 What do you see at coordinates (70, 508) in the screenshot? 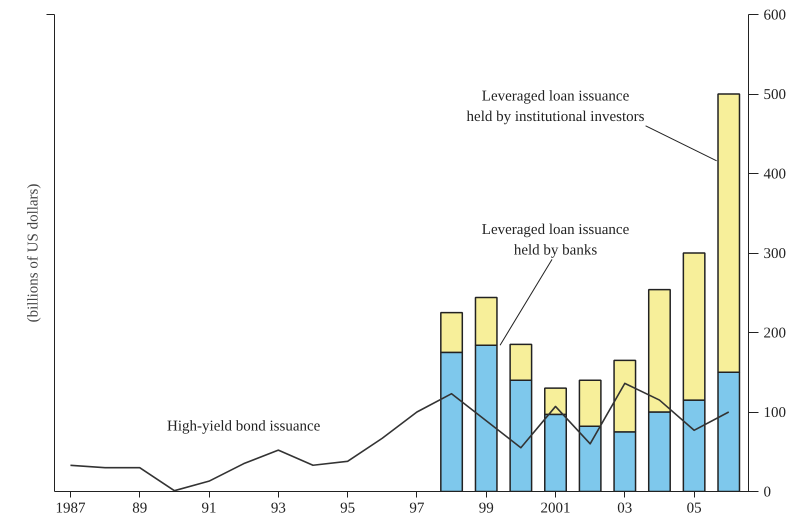
I see `x-tick-label: 1987` at bounding box center [70, 508].